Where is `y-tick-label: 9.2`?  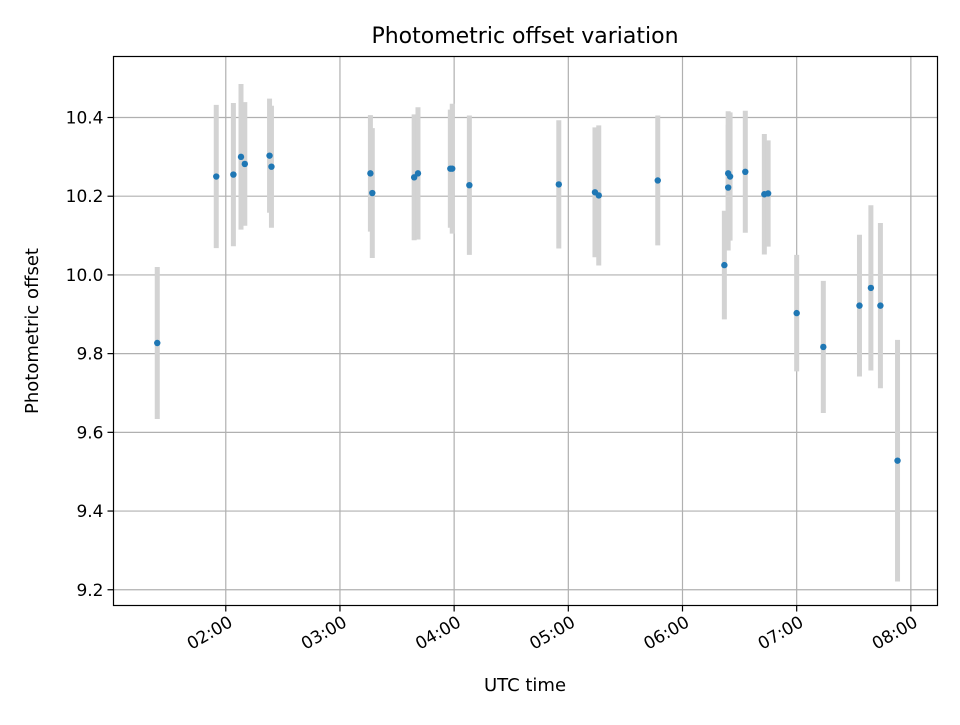 y-tick-label: 9.2 is located at coordinates (89, 591).